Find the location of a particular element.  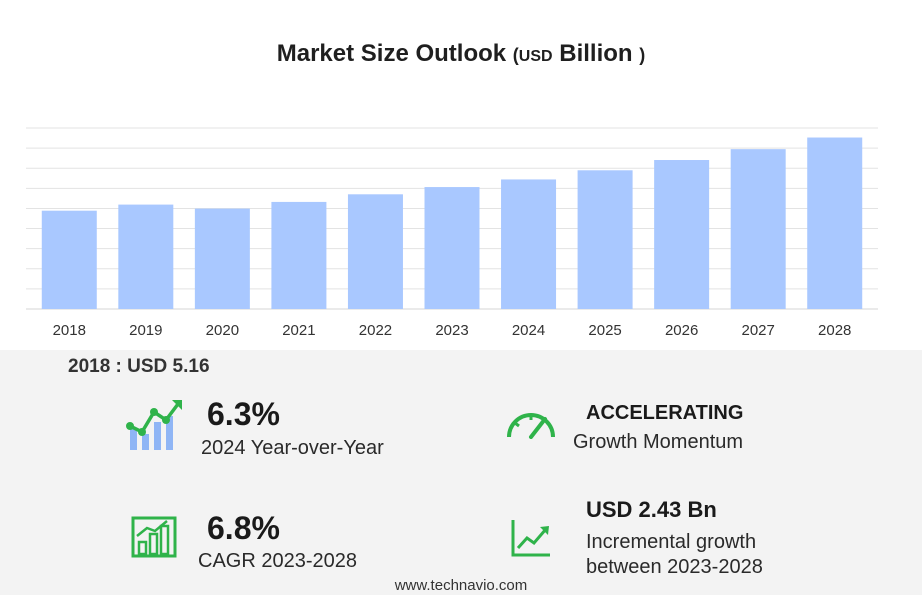

incremental-value: USD 2.43 Bn is located at coordinates (651, 509).